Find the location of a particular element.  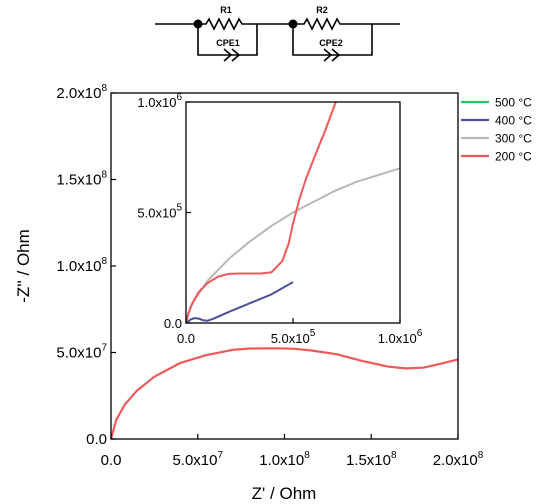

cpe2-symbol-b is located at coordinates (336, 55).